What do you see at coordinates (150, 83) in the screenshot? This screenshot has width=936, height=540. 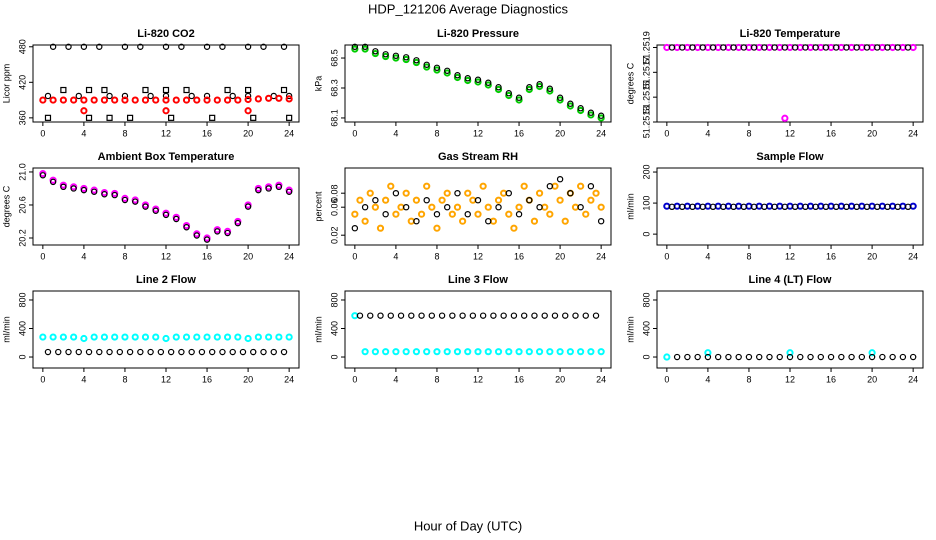 I see `panel: Li-820 CO2 Licor ppm 0 4 8 12 16 20 24 360 420 480` at bounding box center [150, 83].